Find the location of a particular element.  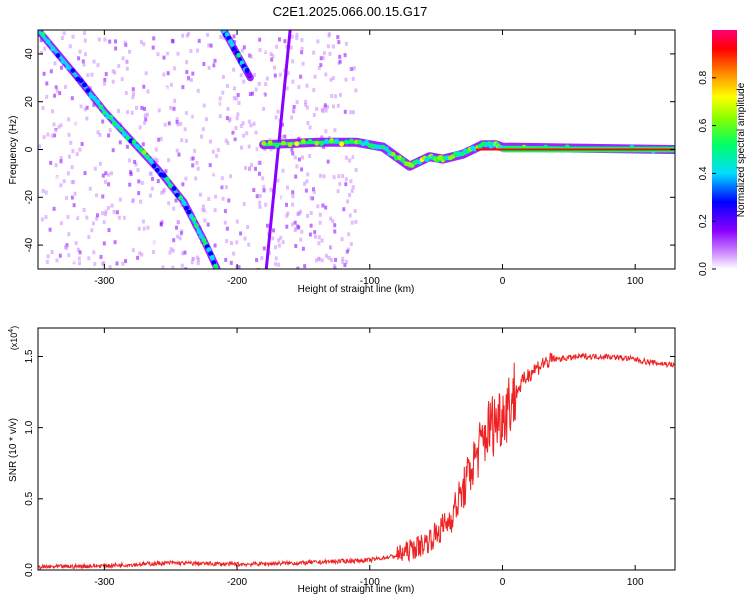

figure-title: C2E1.2025.066.00.15.G17 is located at coordinates (350, 11).